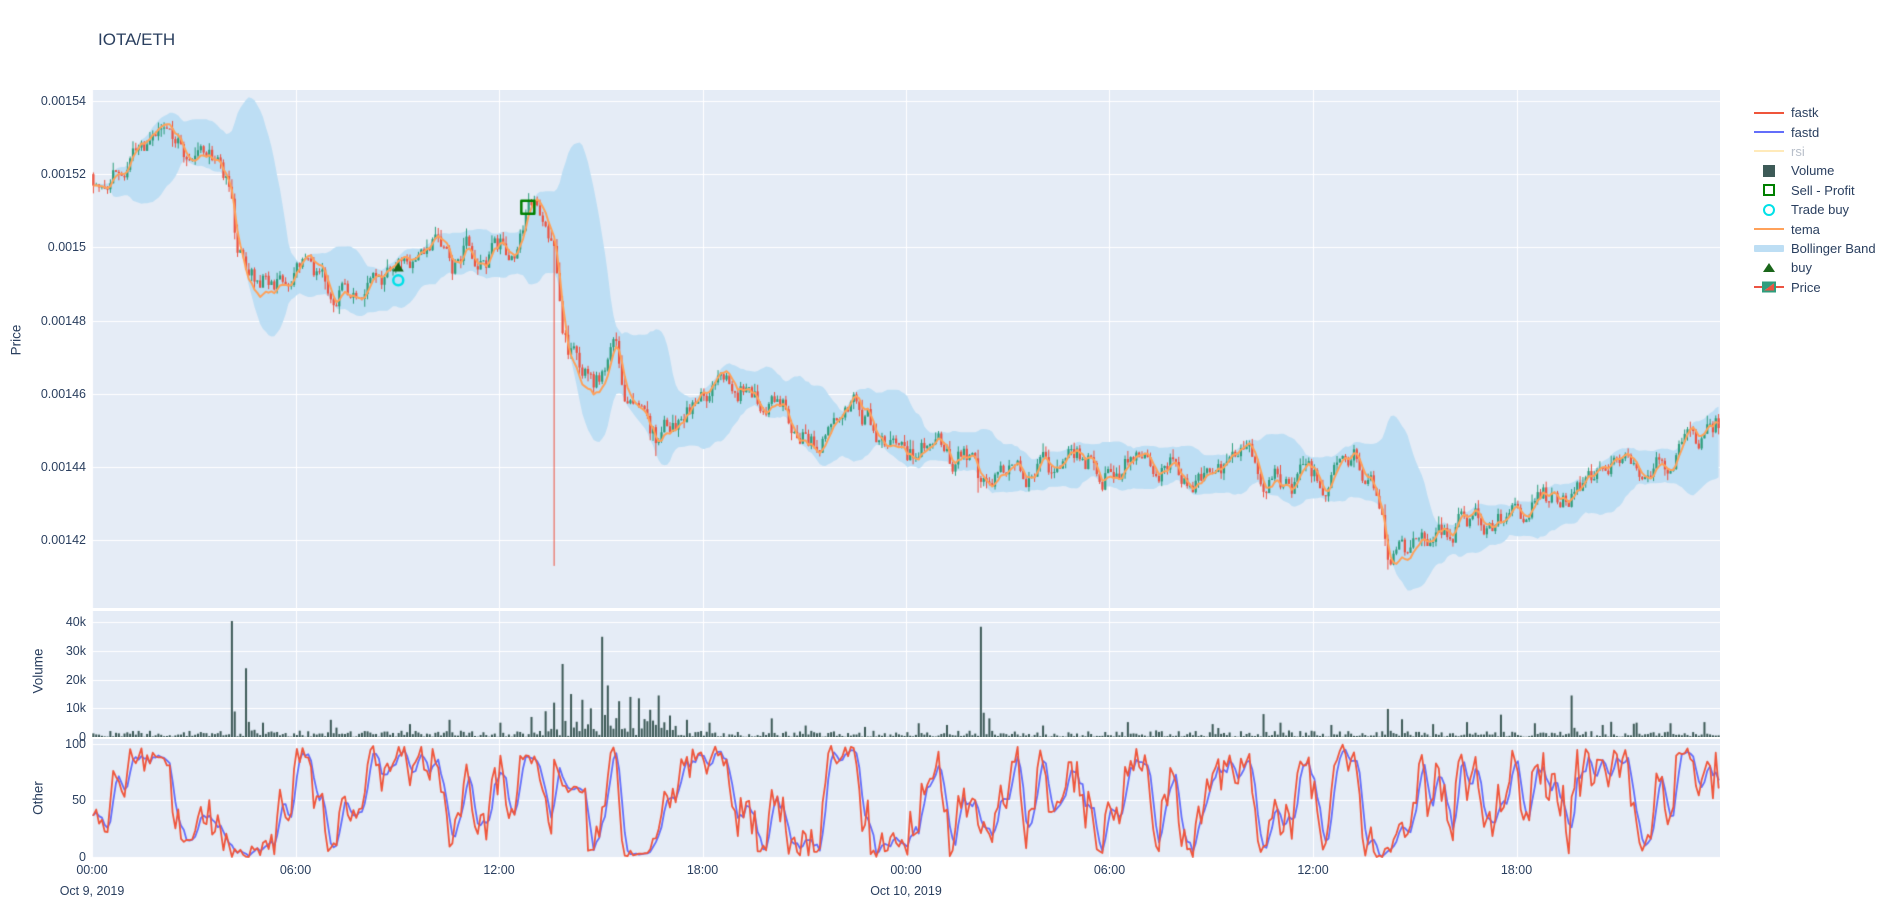 The width and height of the screenshot is (1888, 909). What do you see at coordinates (92, 891) in the screenshot?
I see `x-date-label: Oct 9, 2019` at bounding box center [92, 891].